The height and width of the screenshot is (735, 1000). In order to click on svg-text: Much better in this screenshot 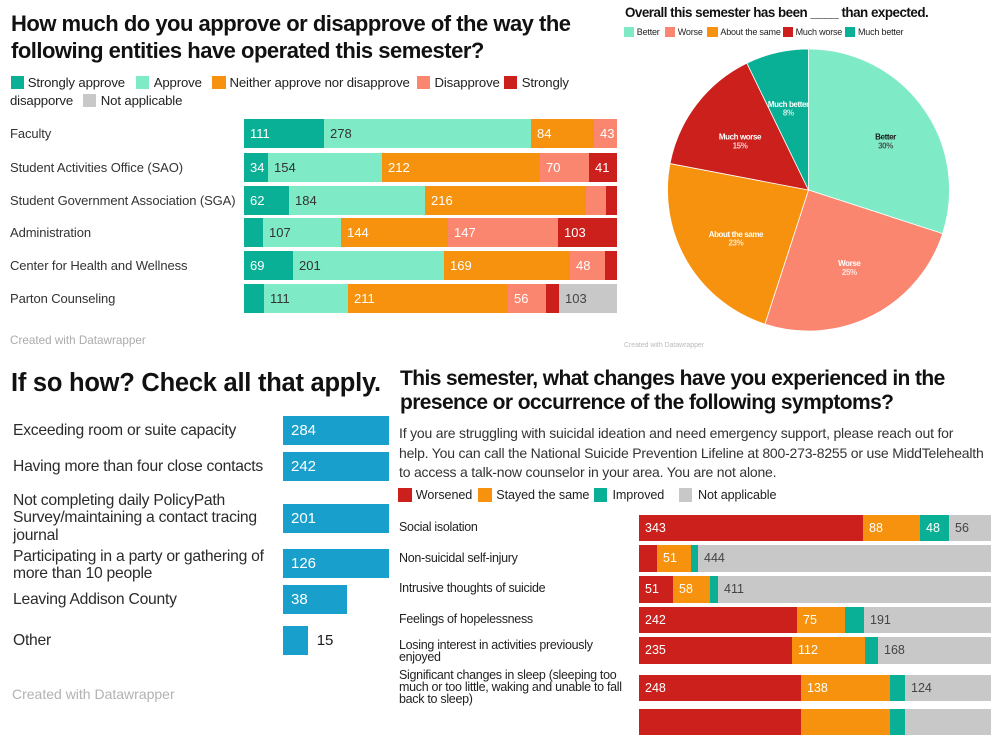, I will do `click(788, 104)`.